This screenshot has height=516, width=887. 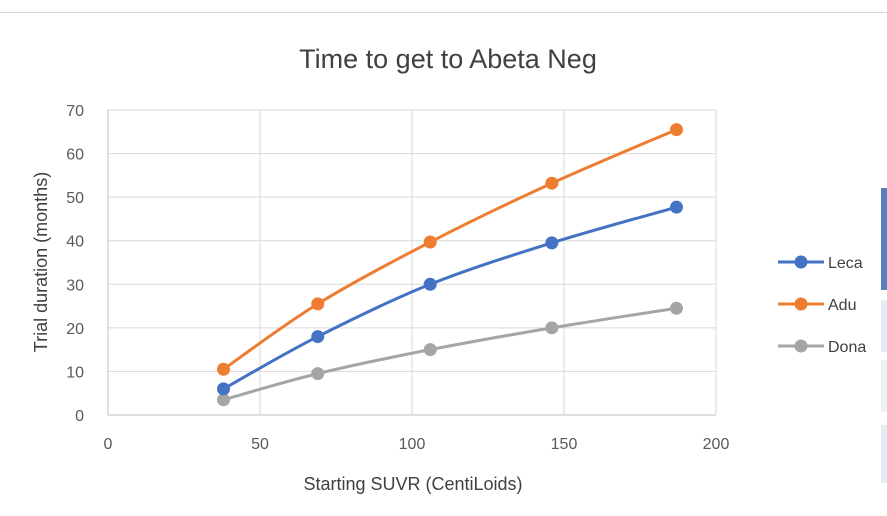 I want to click on x-tick-labels: 0 50 100 150 200, so click(x=417, y=444).